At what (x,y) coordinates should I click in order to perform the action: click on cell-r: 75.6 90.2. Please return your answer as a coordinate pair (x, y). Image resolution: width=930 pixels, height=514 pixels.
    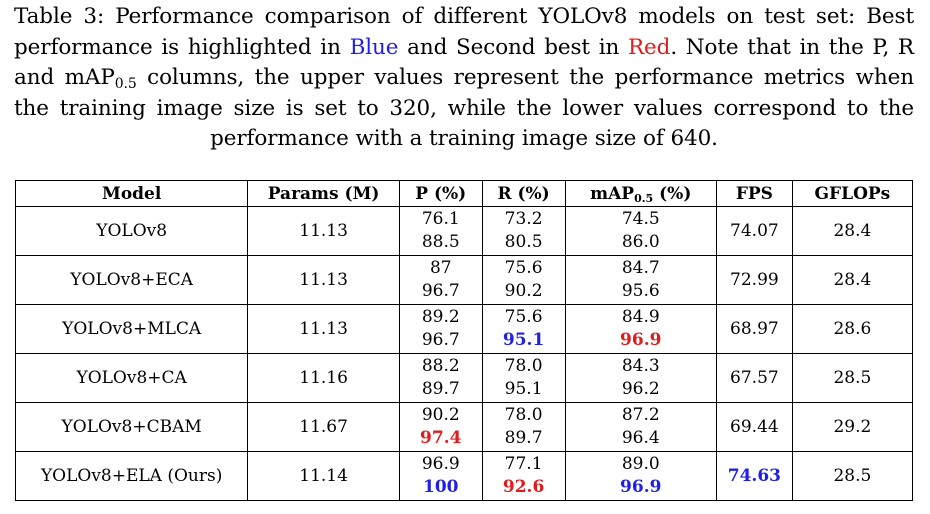
    Looking at the image, I should click on (523, 280).